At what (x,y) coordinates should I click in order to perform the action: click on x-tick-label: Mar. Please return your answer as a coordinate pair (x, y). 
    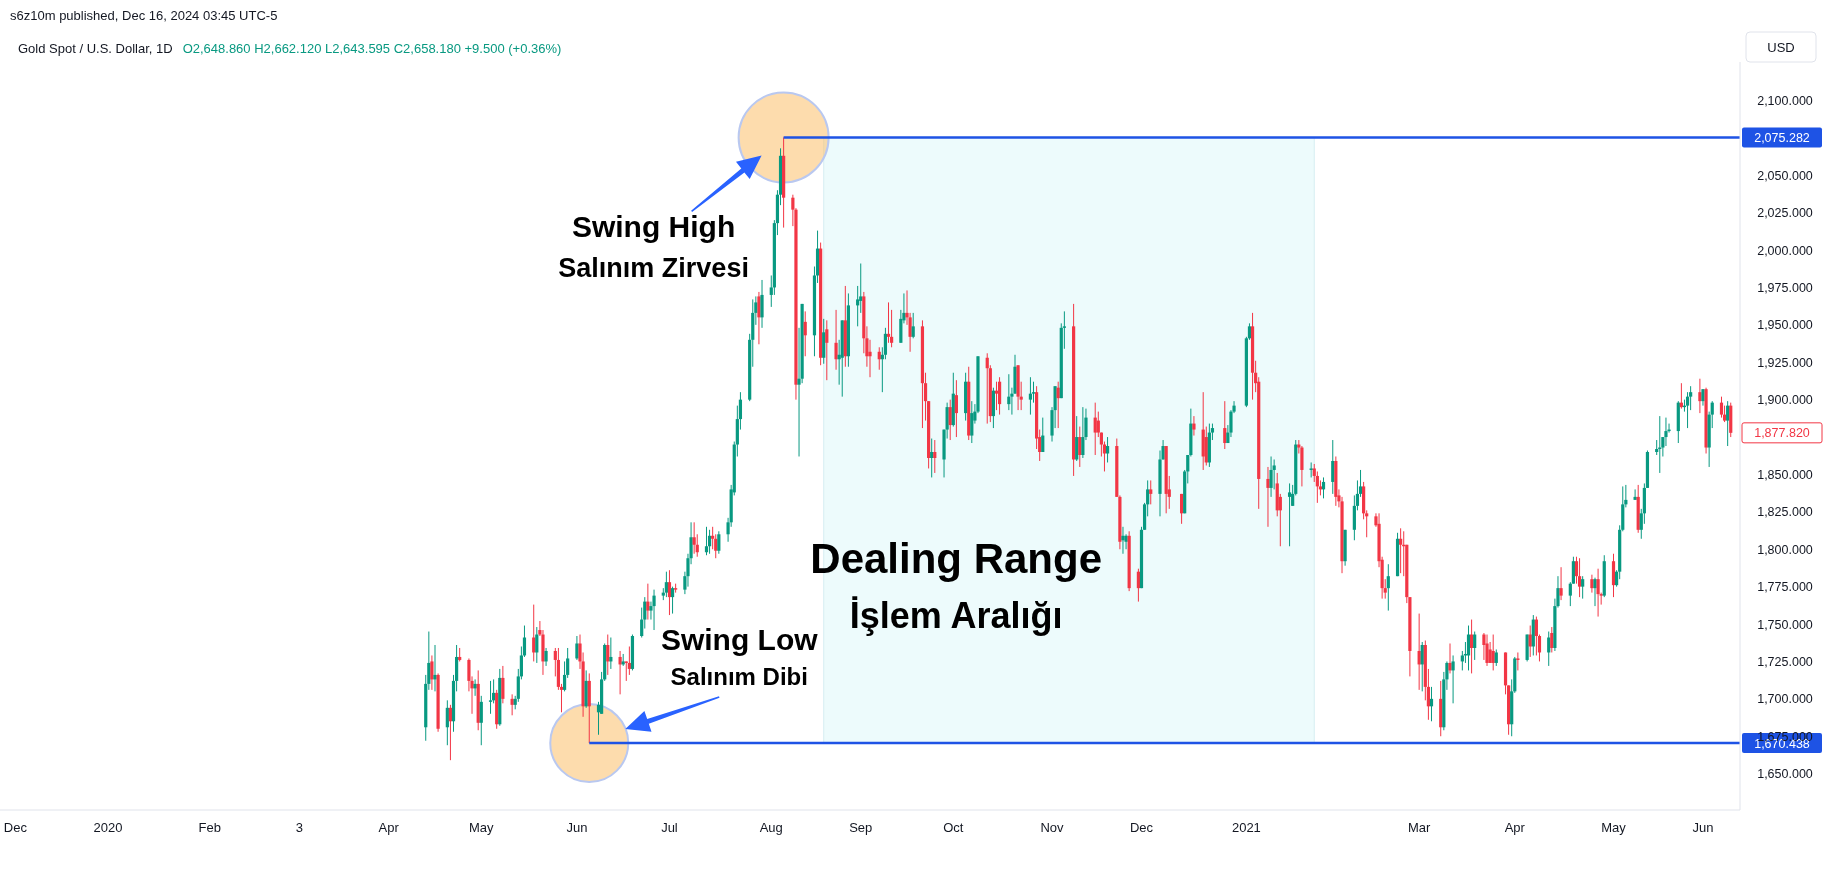
    Looking at the image, I should click on (1419, 827).